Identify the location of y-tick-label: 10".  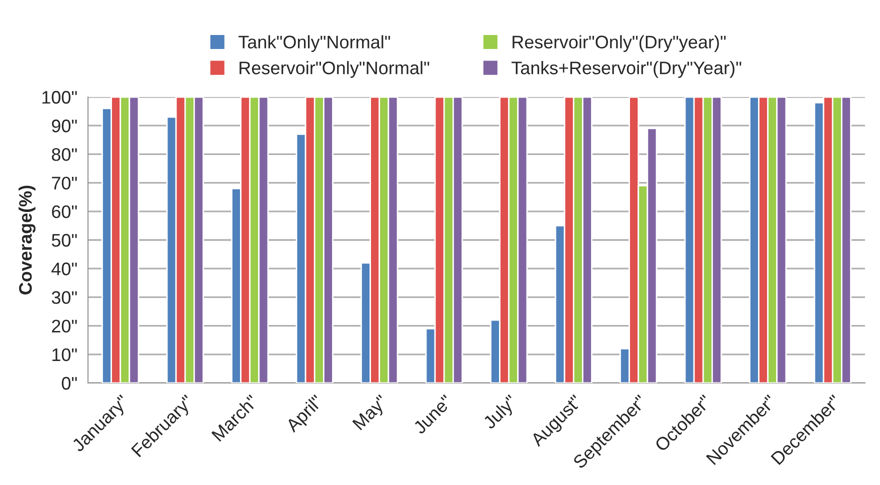
(64, 355).